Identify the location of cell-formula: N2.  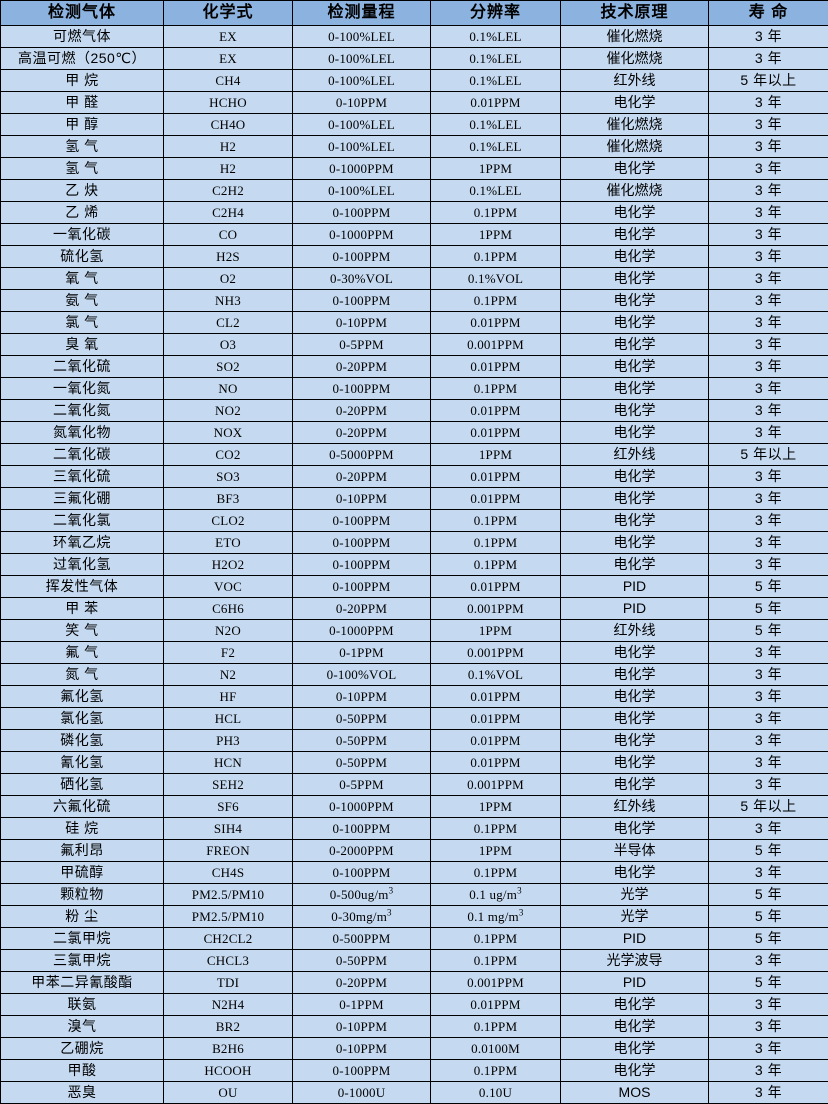
(228, 675).